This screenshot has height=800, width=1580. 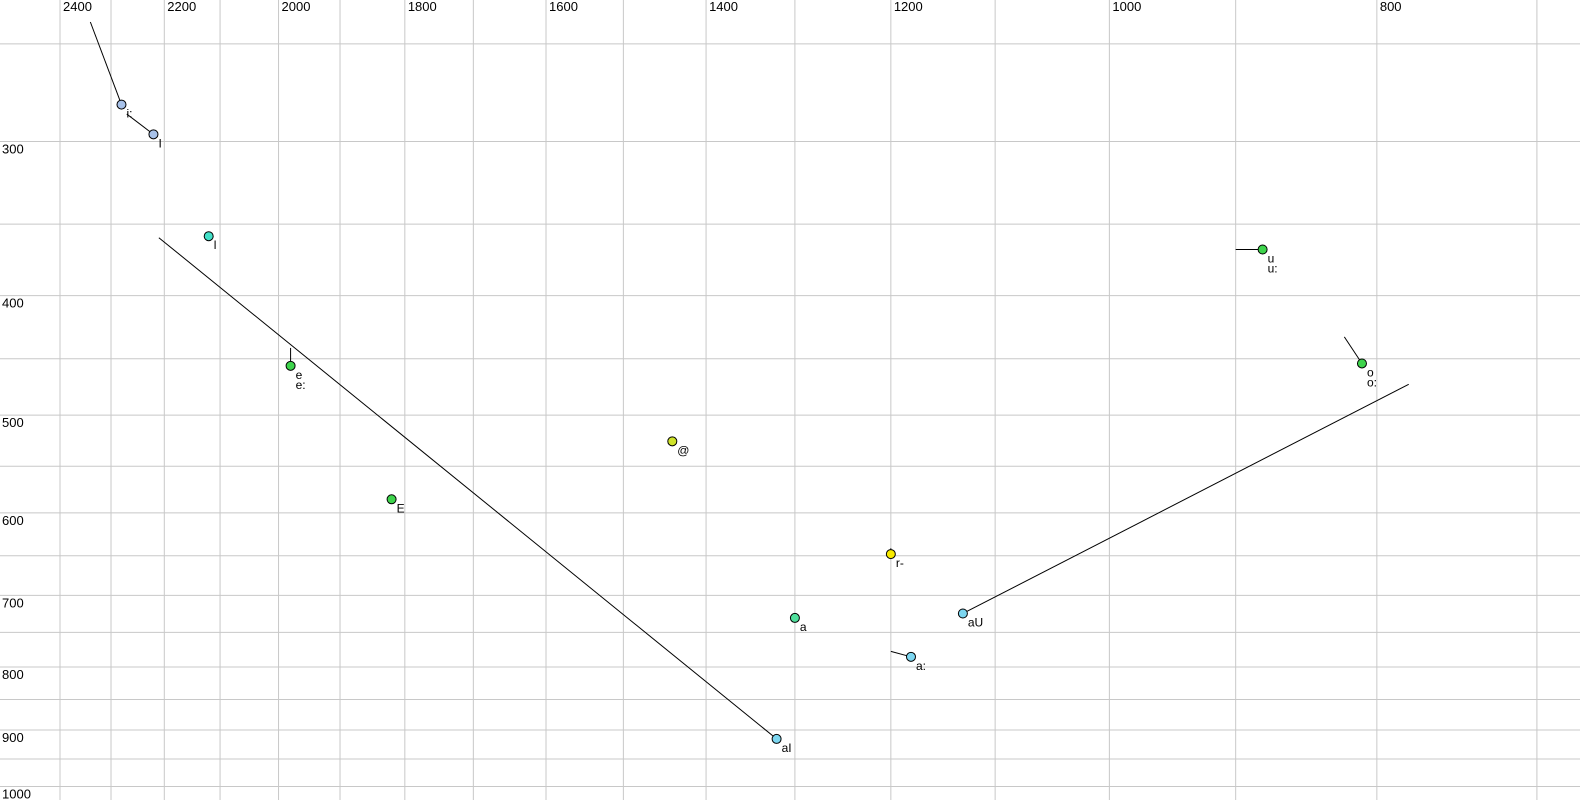 I want to click on vowel-label-E: E, so click(x=401, y=508).